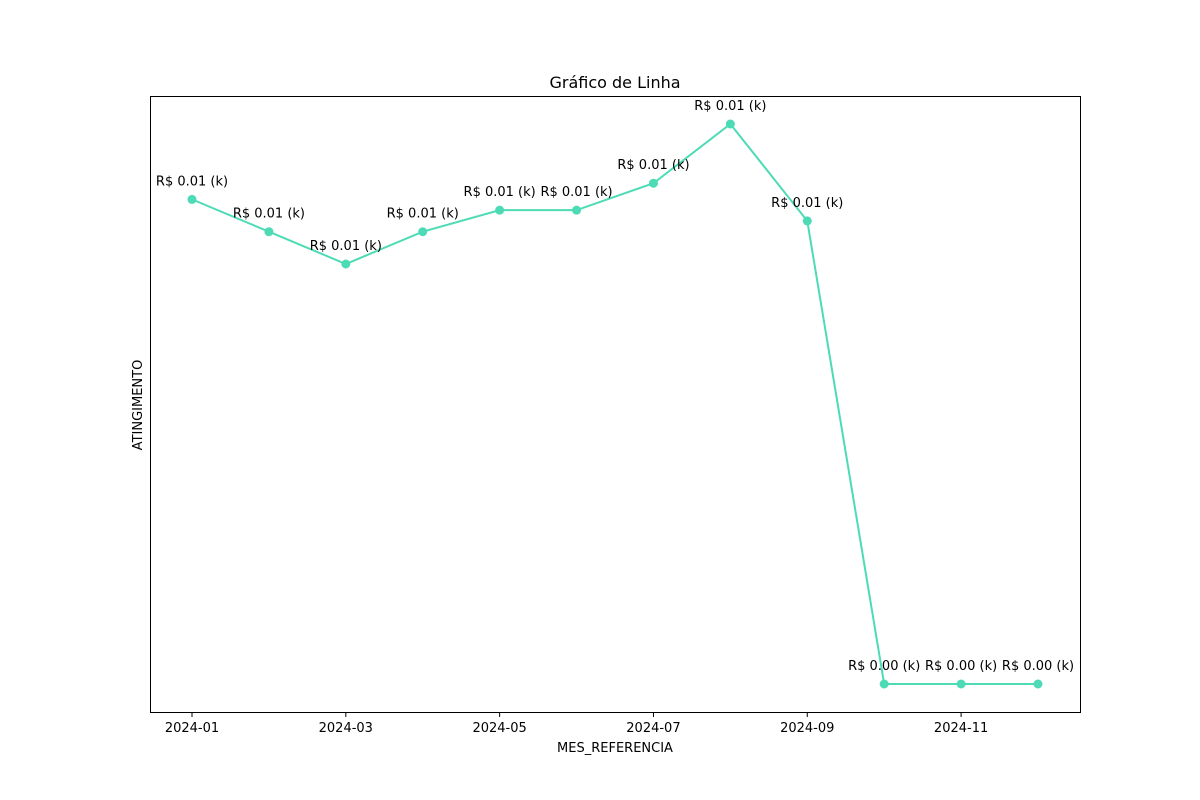  Describe the element at coordinates (192, 728) in the screenshot. I see `x-tick-label: 2024-01` at that location.